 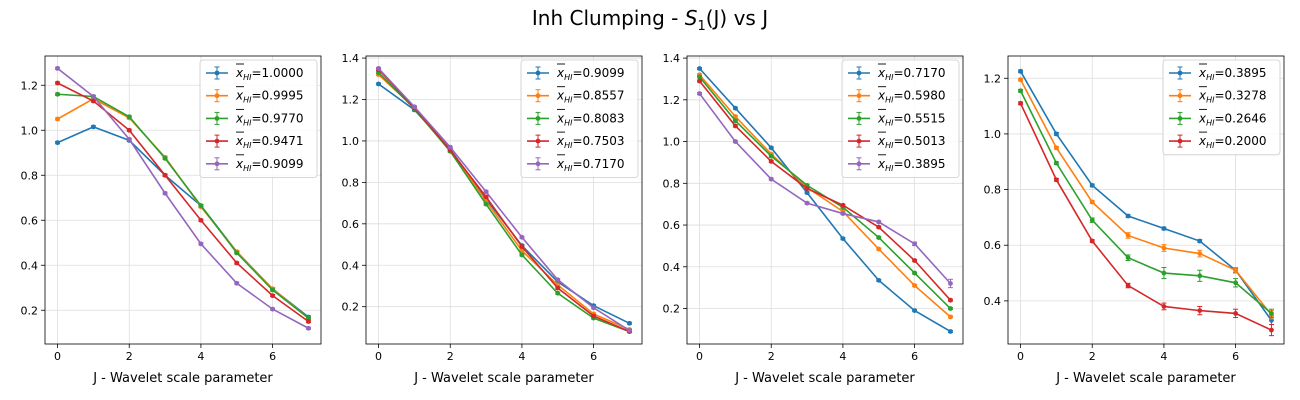 What do you see at coordinates (269, 142) in the screenshot?
I see `legend-label: xHI=0.9471` at bounding box center [269, 142].